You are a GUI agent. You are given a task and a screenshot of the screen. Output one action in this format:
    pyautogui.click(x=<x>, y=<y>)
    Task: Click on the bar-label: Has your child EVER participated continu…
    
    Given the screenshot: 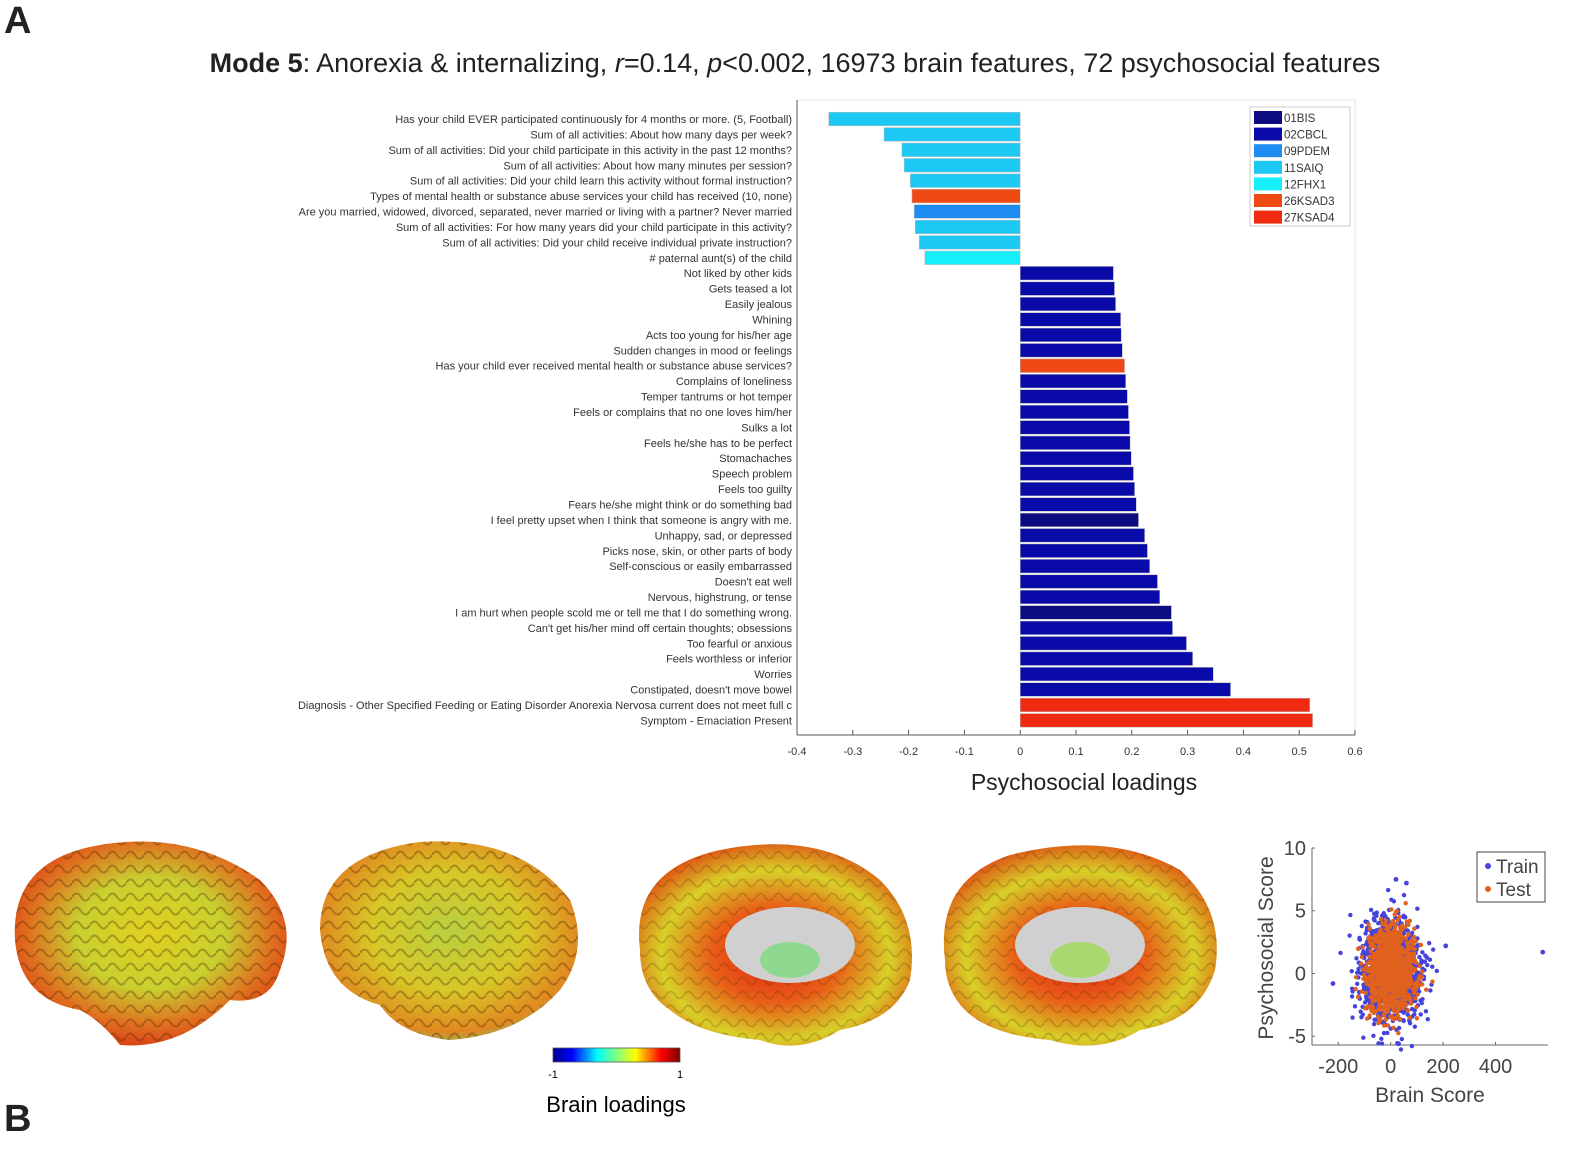 What is the action you would take?
    pyautogui.click(x=593, y=120)
    